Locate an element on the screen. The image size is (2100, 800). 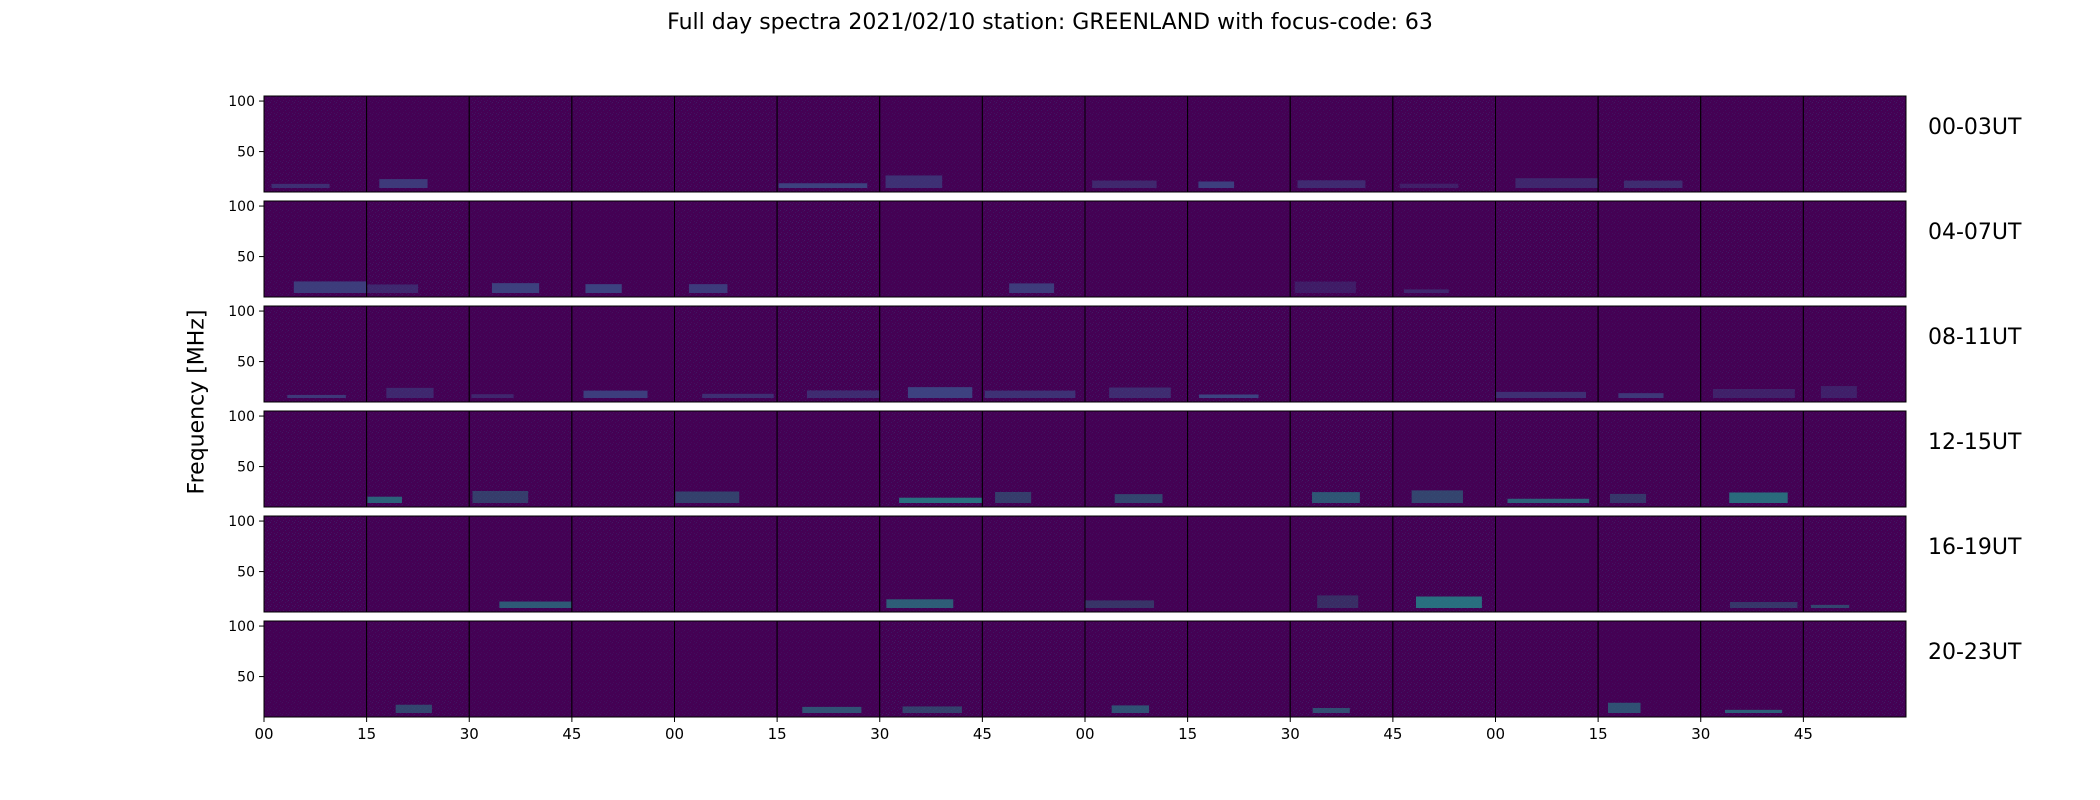
row-time-label: 12-15UT is located at coordinates (1975, 442).